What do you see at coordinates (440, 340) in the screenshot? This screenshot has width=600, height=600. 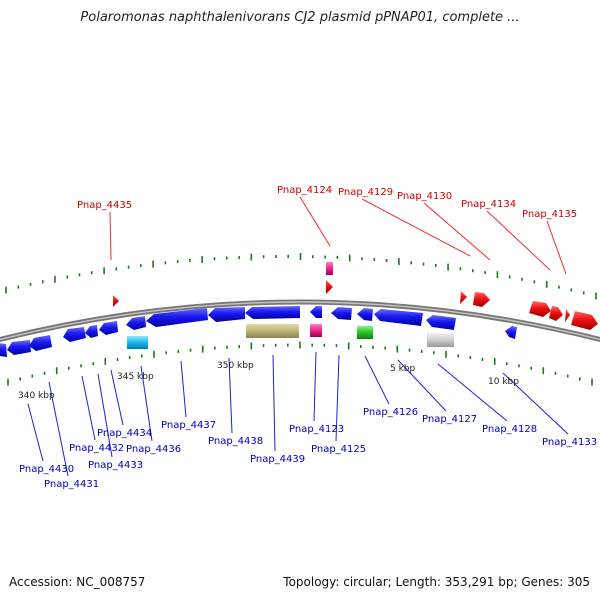 I see `gene-block-grey` at bounding box center [440, 340].